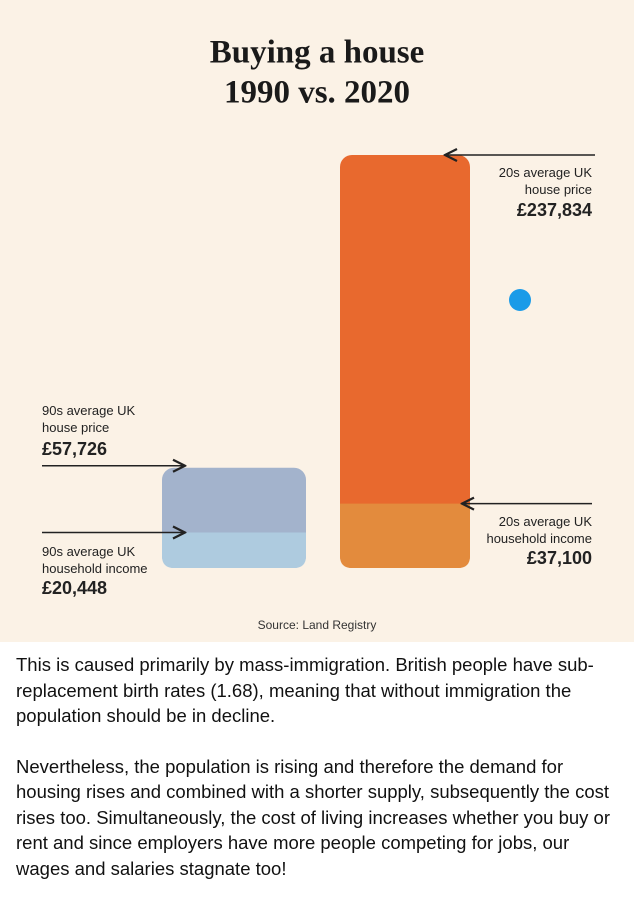 The width and height of the screenshot is (634, 908). Describe the element at coordinates (539, 529) in the screenshot. I see `income-label: 20s average UK household income` at that location.